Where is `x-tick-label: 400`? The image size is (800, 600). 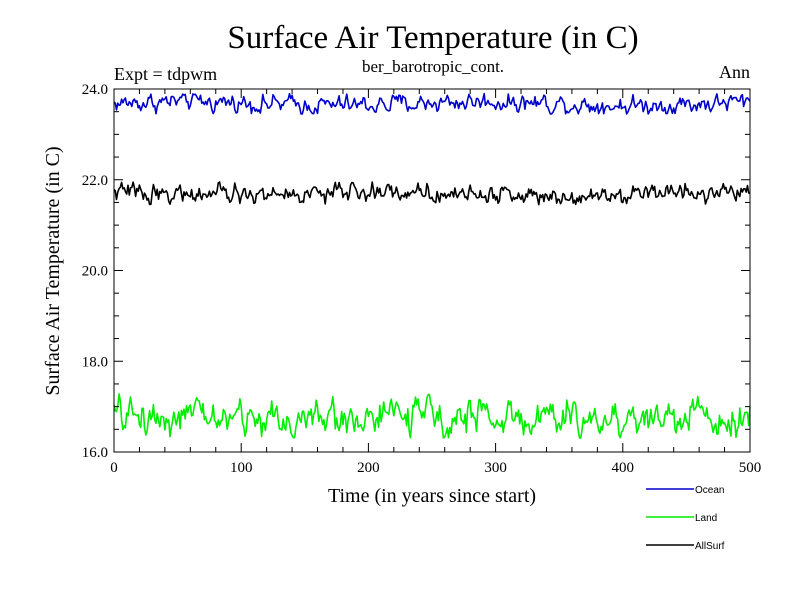
x-tick-label: 400 is located at coordinates (623, 468).